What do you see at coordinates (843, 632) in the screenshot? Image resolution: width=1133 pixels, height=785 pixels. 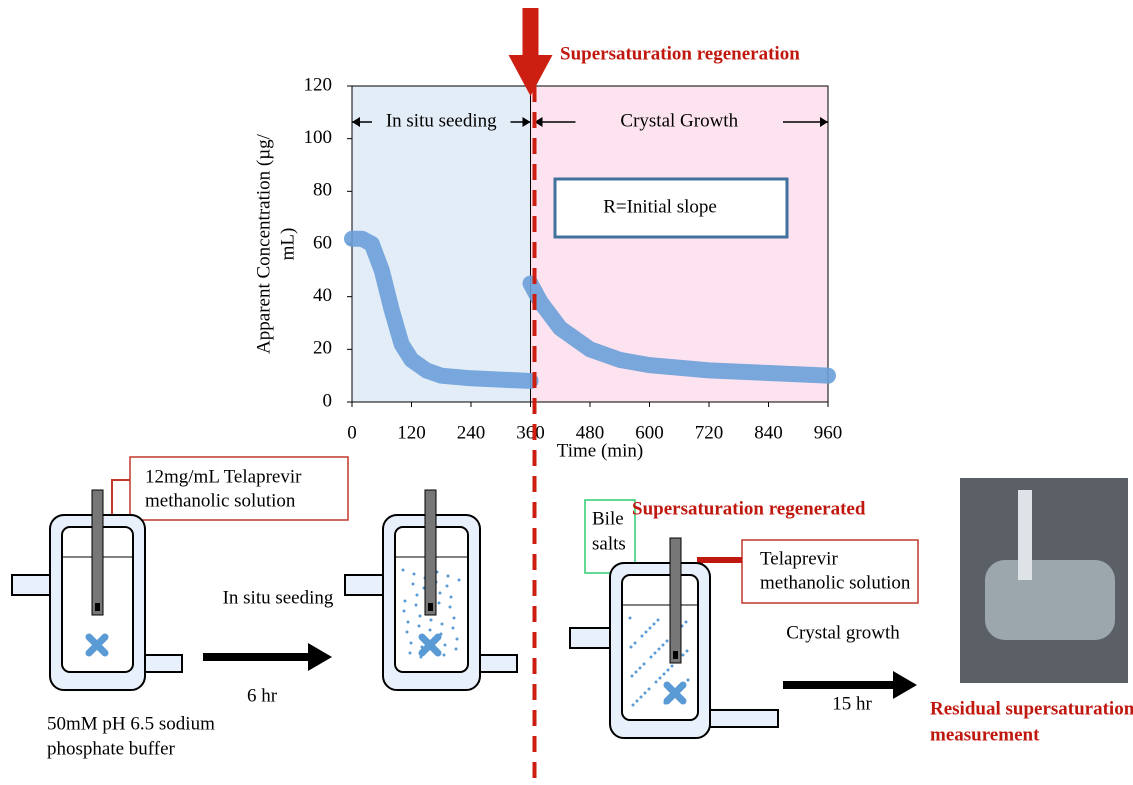 I see `step-label: Crystal growth` at bounding box center [843, 632].